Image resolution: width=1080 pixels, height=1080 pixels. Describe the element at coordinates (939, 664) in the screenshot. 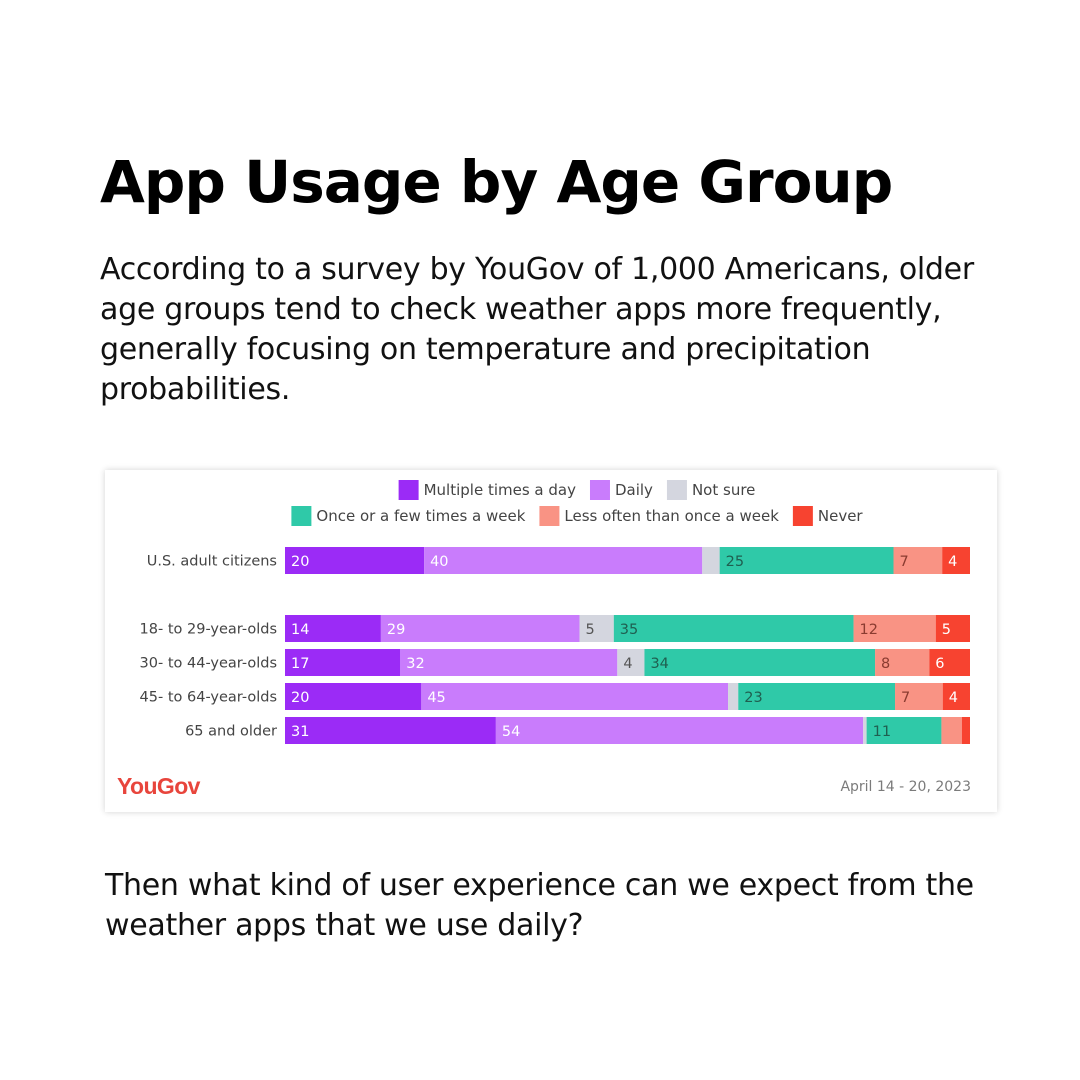

I see `data-label: 6` at that location.